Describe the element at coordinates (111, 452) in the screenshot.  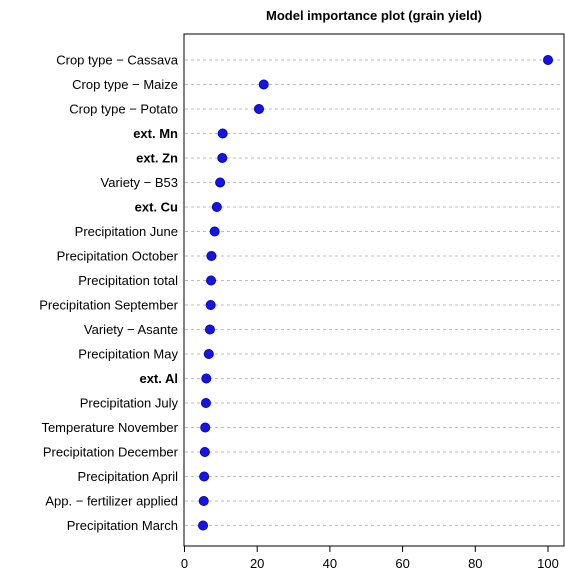
I see `category-label: Precipitation December` at that location.